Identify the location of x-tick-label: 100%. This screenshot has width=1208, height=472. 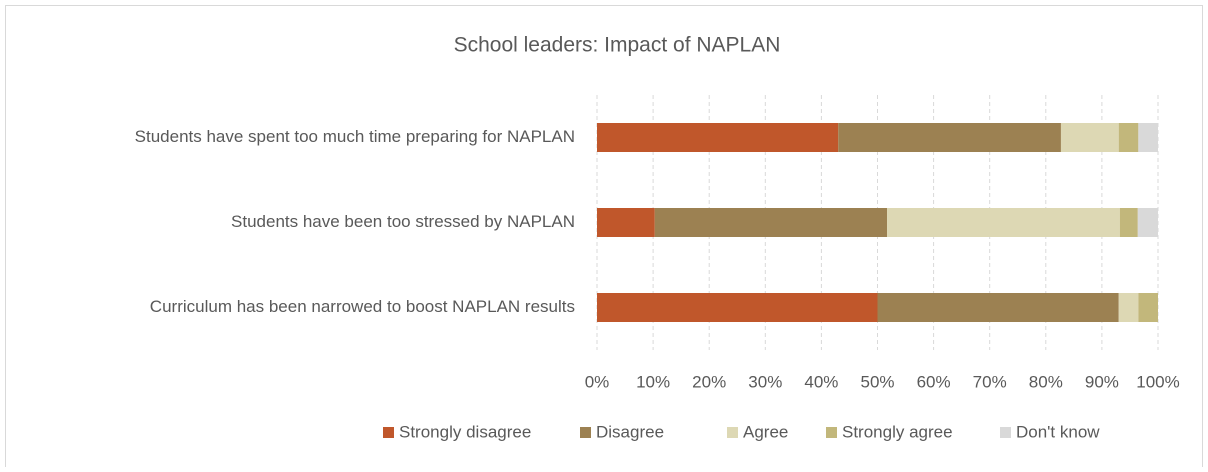
(1157, 381).